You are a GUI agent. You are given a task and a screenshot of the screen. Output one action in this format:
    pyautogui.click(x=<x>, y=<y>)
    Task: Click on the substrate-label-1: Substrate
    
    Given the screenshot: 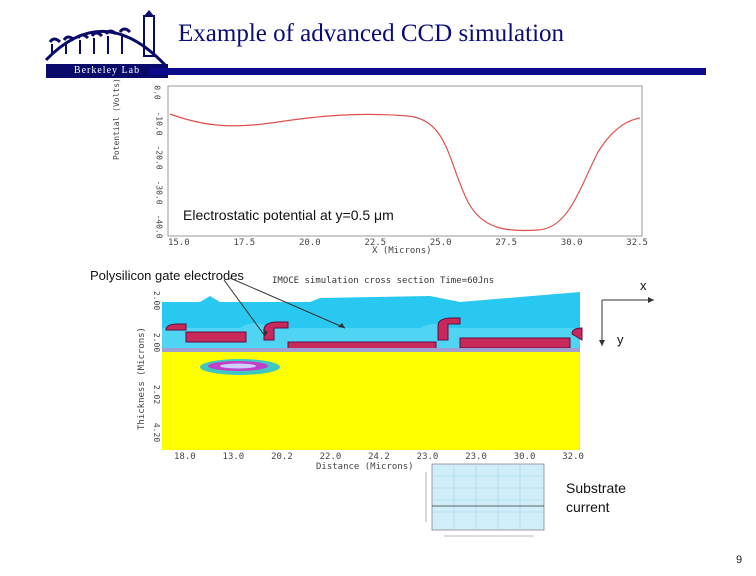 What is the action you would take?
    pyautogui.click(x=596, y=488)
    